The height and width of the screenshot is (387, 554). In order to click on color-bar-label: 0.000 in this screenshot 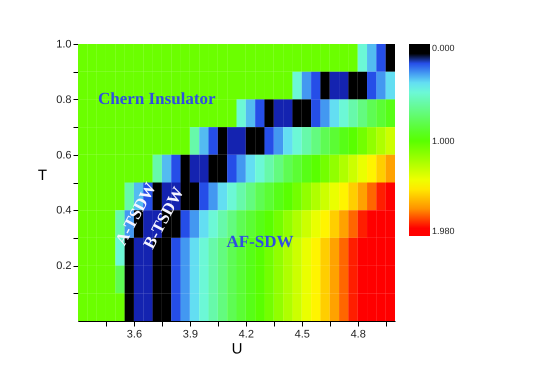, I will do `click(443, 48)`.